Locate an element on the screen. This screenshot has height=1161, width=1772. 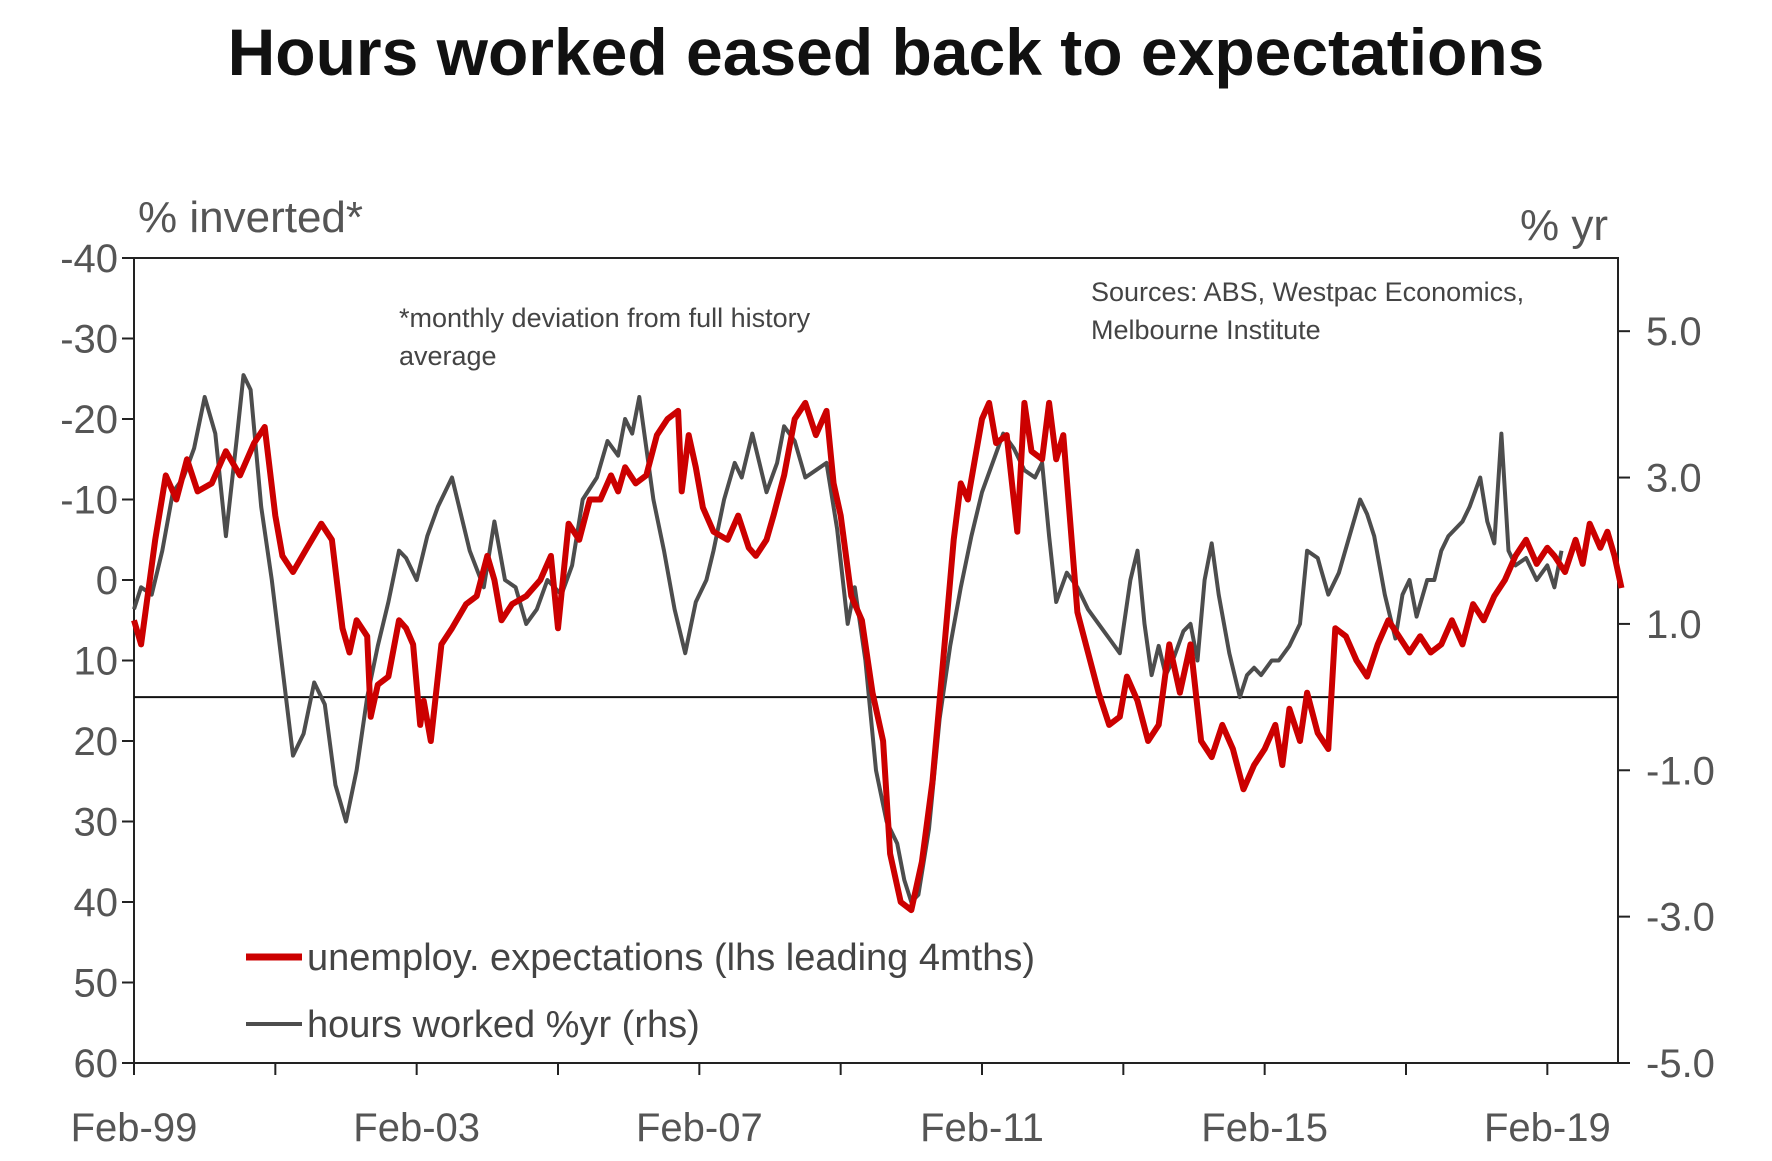
right-tick-label: 3.0 is located at coordinates (1674, 479).